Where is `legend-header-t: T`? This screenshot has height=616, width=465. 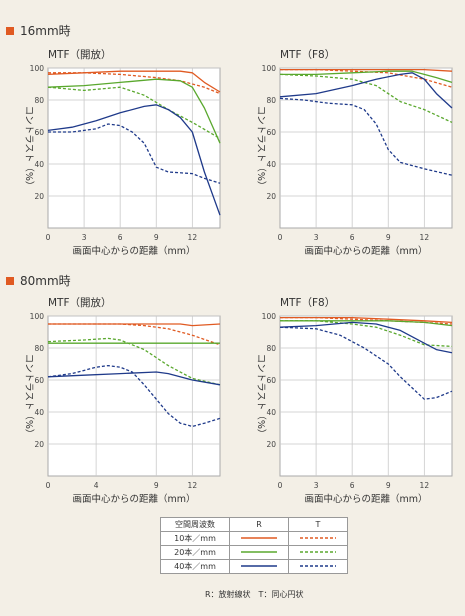 legend-header-t: T is located at coordinates (318, 524).